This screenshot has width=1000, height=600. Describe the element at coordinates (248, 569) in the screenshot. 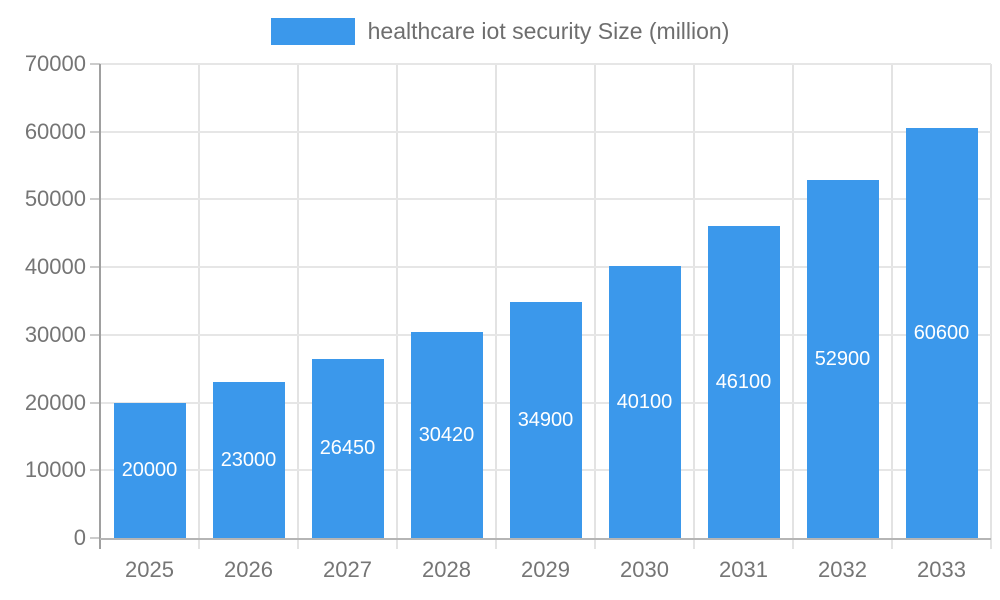

I see `x-axis-tick-label: 2026` at that location.